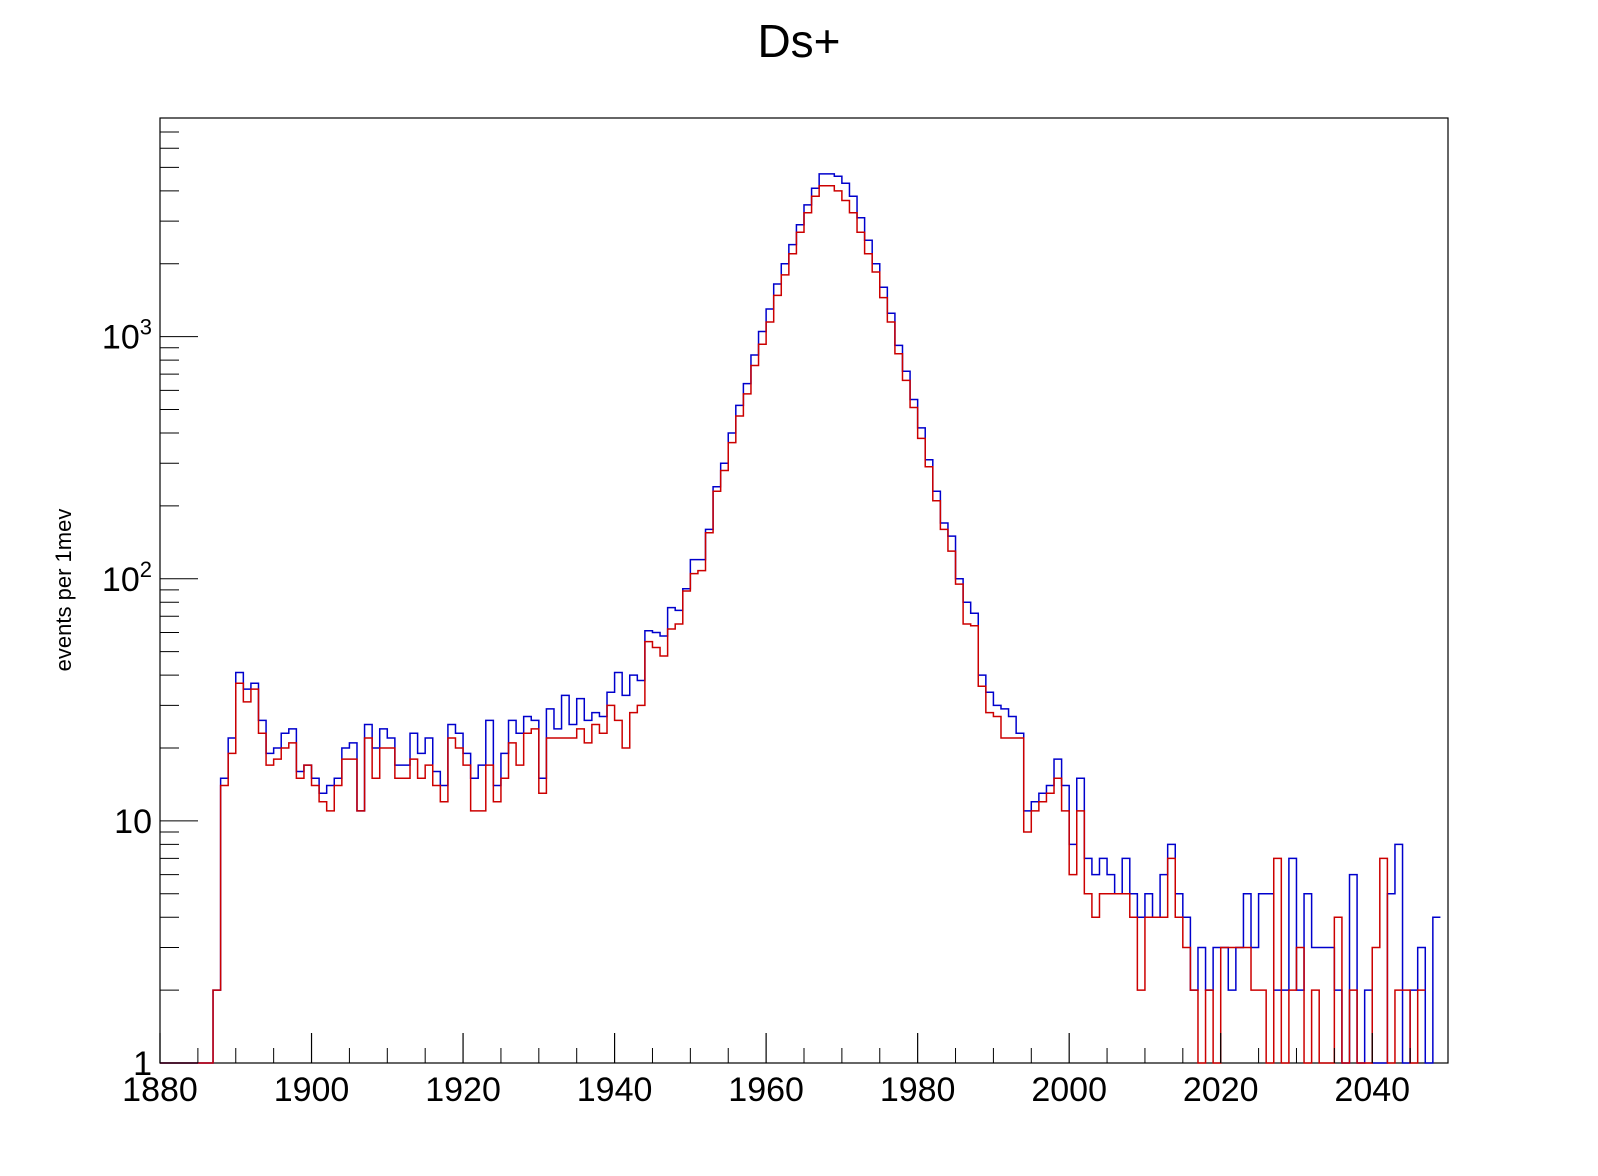 The image size is (1598, 1176). What do you see at coordinates (918, 1090) in the screenshot?
I see `x-tick-label: 1980` at bounding box center [918, 1090].